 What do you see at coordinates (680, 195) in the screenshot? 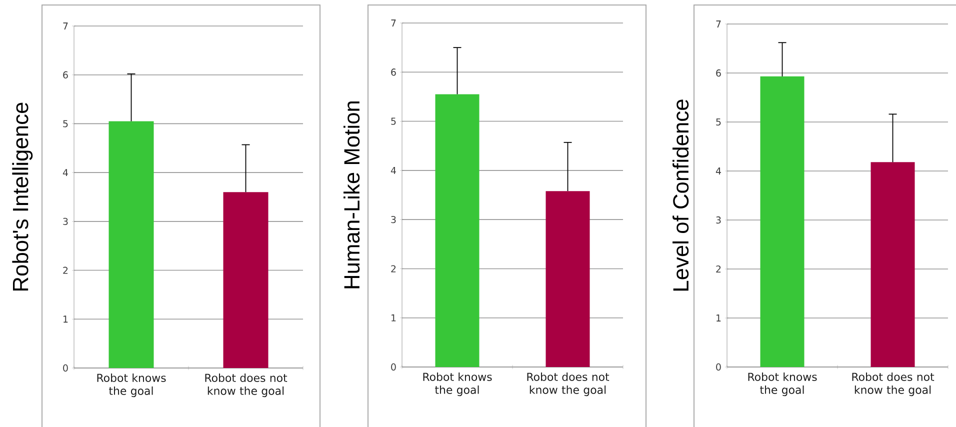
I see `y-axis-title: Level of Confidence` at bounding box center [680, 195].